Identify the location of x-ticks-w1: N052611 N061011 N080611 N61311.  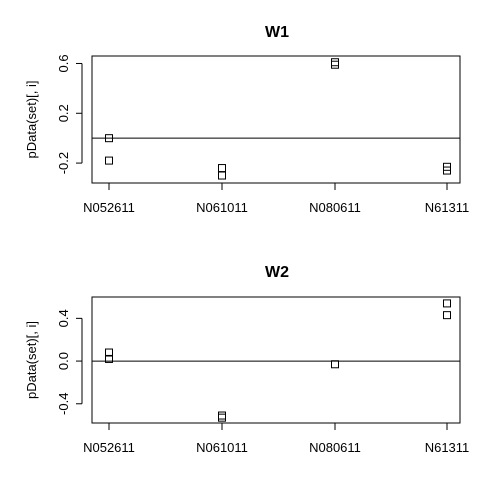
(276, 198).